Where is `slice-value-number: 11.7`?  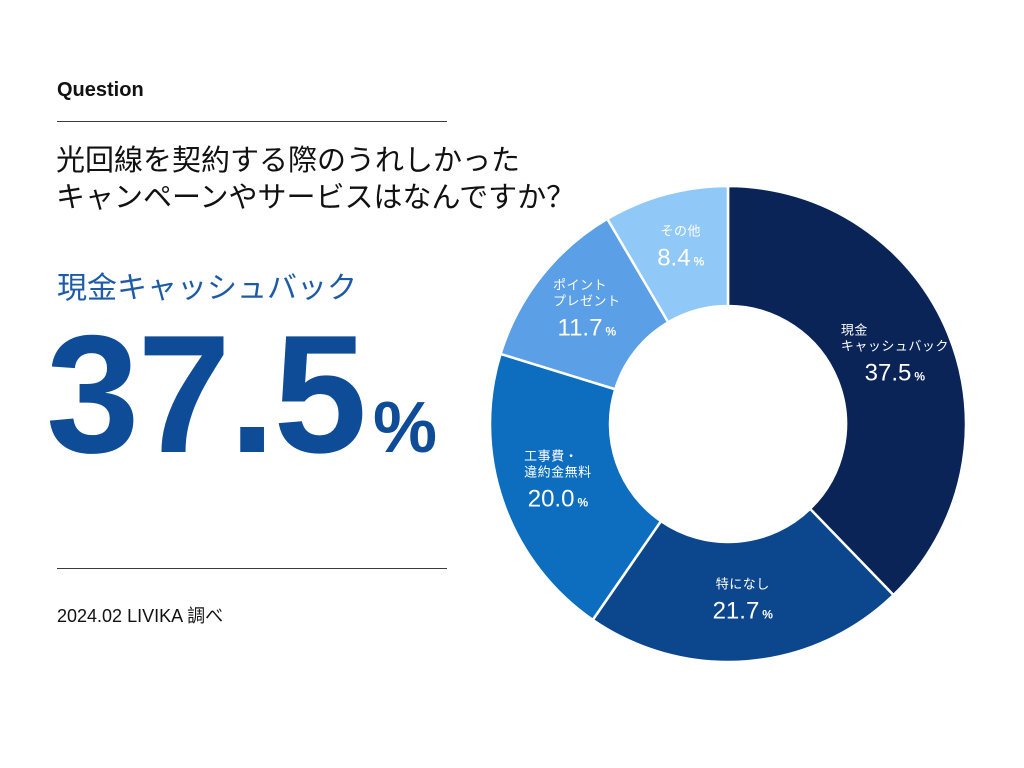 slice-value-number: 11.7 is located at coordinates (580, 328).